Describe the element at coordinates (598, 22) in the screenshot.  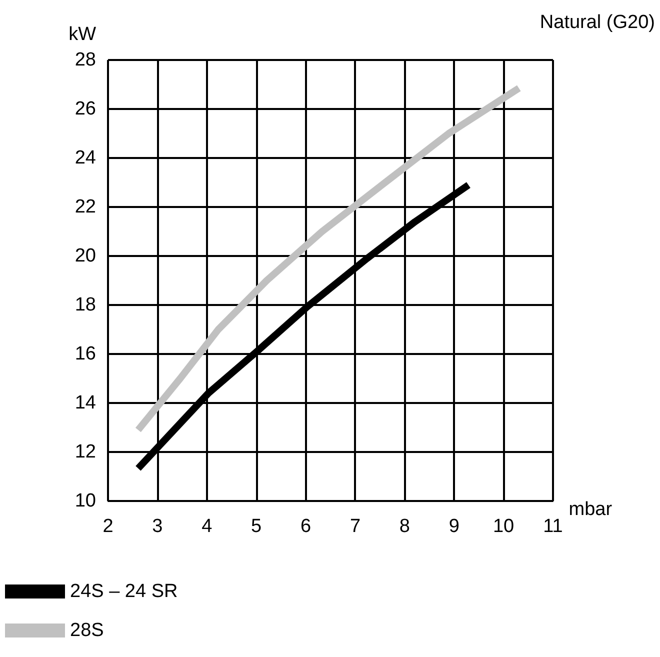
I see `text: Natural (G20)` at that location.